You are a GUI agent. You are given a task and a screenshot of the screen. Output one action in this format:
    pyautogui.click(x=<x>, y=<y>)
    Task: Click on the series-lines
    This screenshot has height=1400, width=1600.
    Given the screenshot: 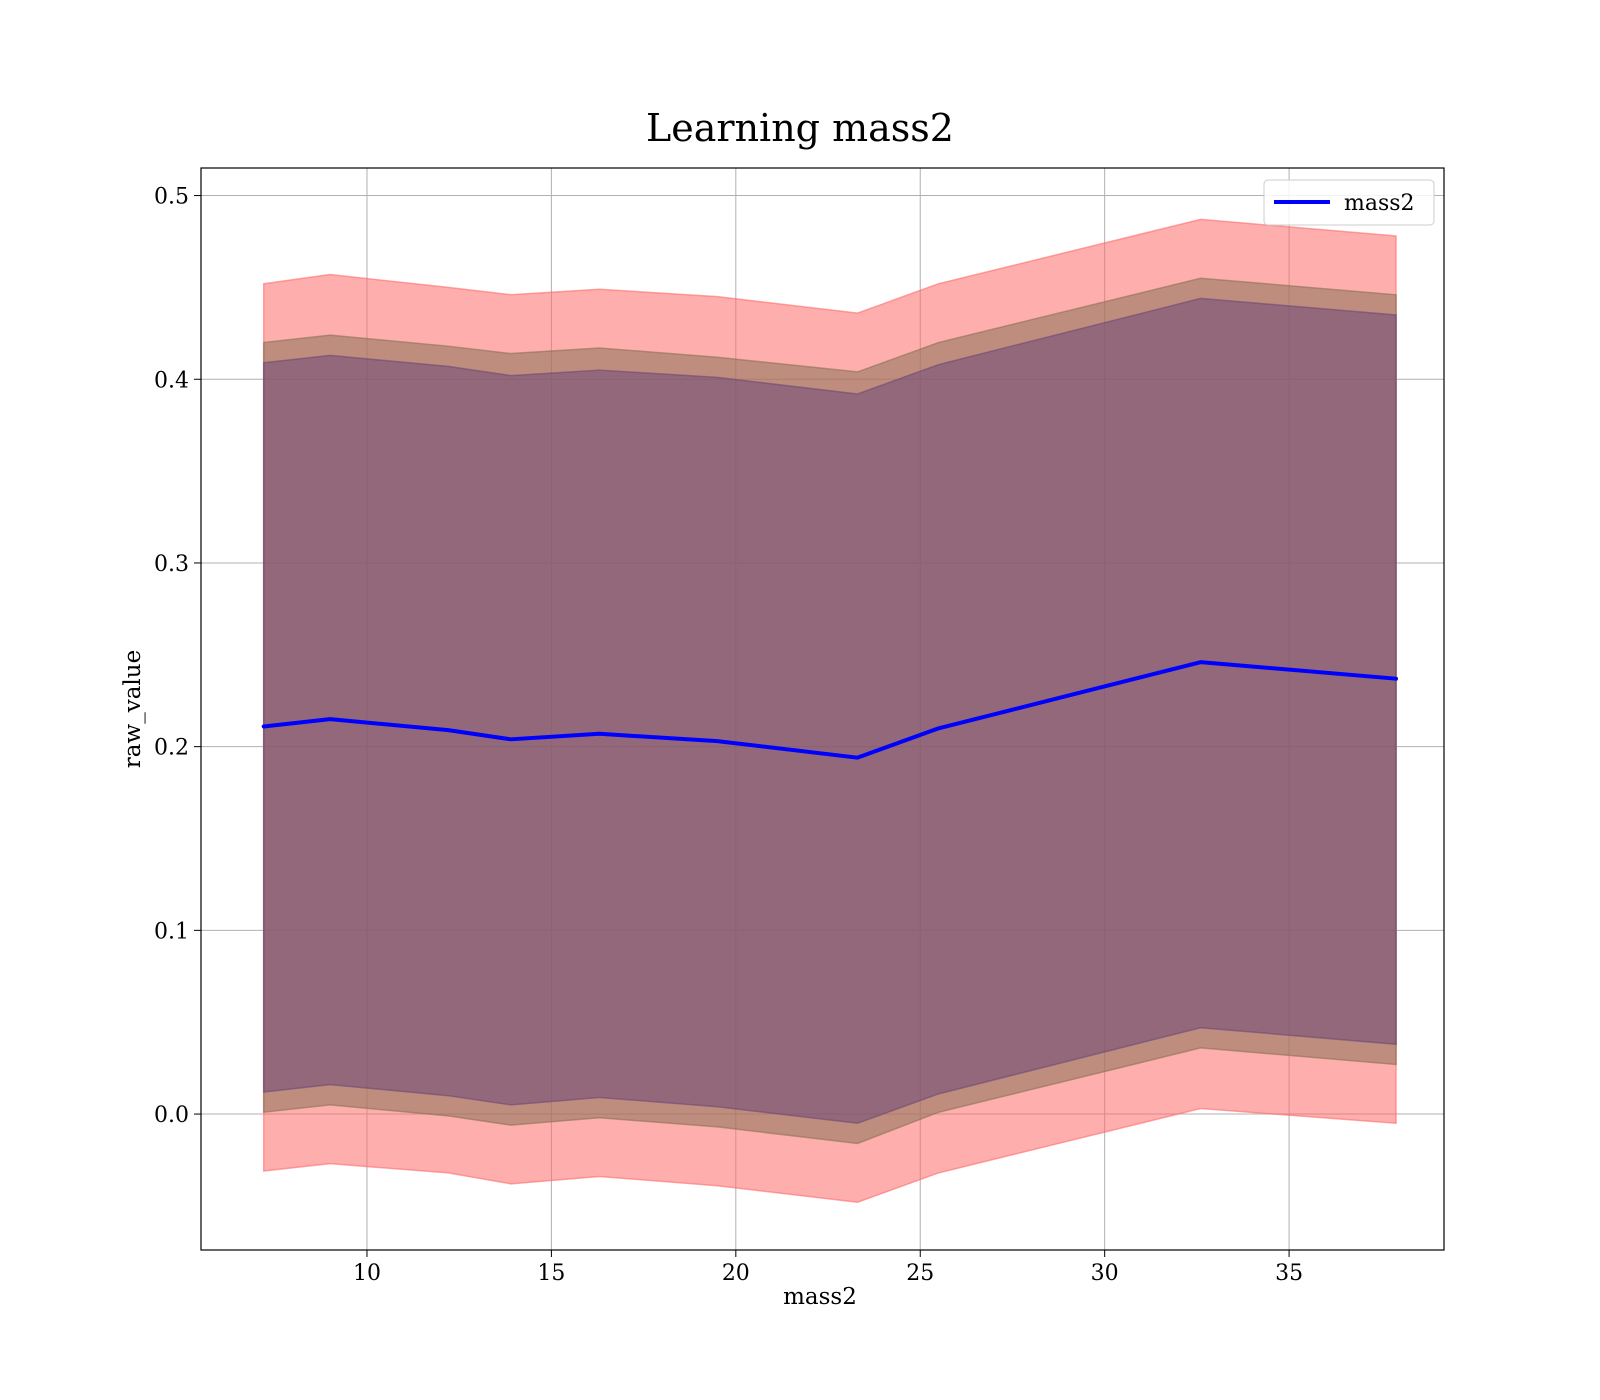 What is the action you would take?
    pyautogui.click(x=830, y=710)
    